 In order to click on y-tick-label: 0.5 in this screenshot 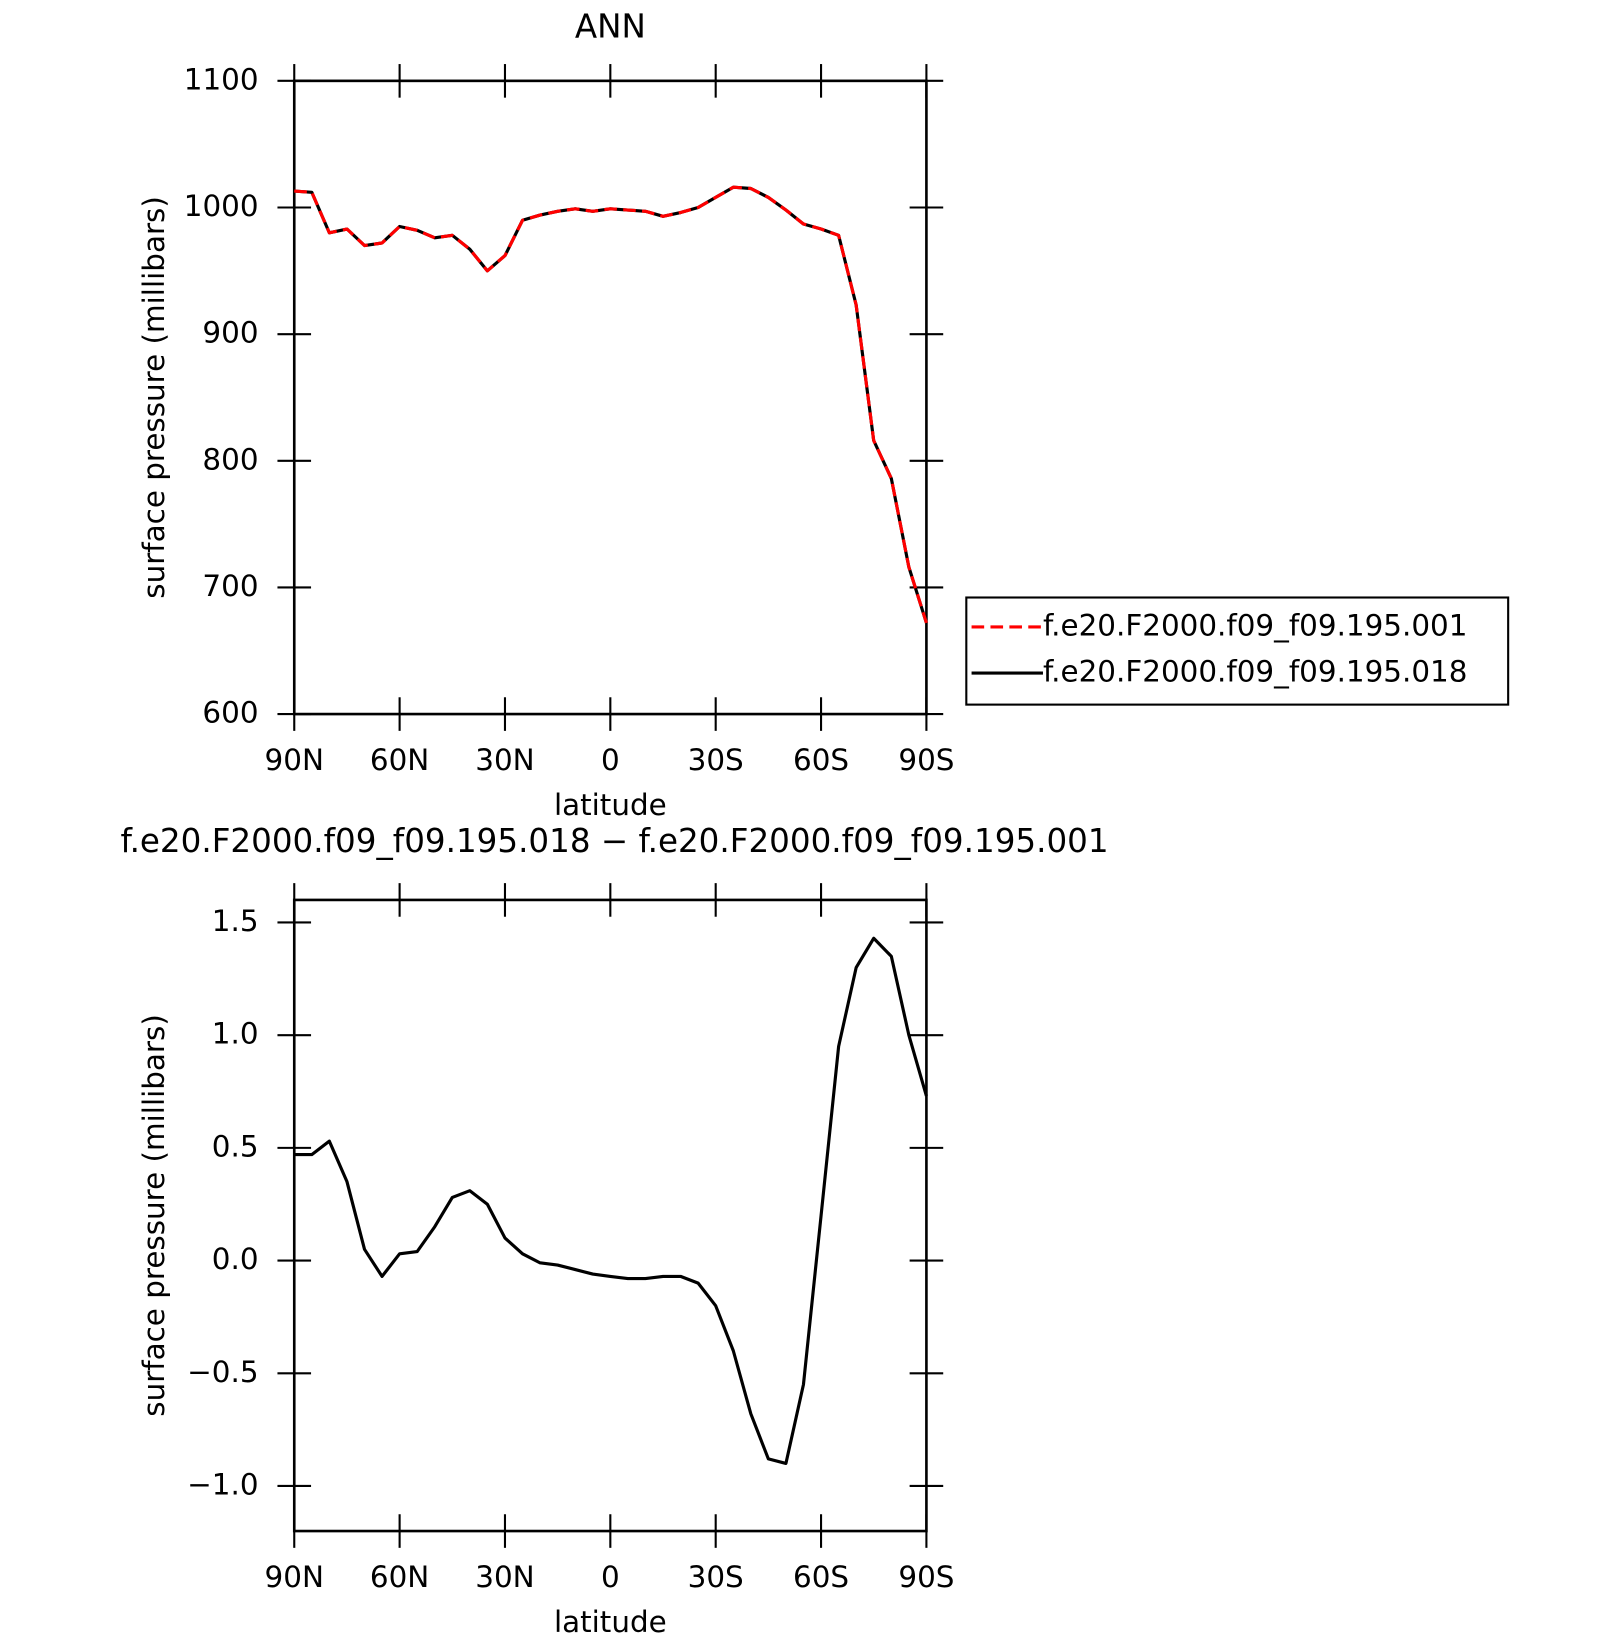, I will do `click(235, 1146)`.